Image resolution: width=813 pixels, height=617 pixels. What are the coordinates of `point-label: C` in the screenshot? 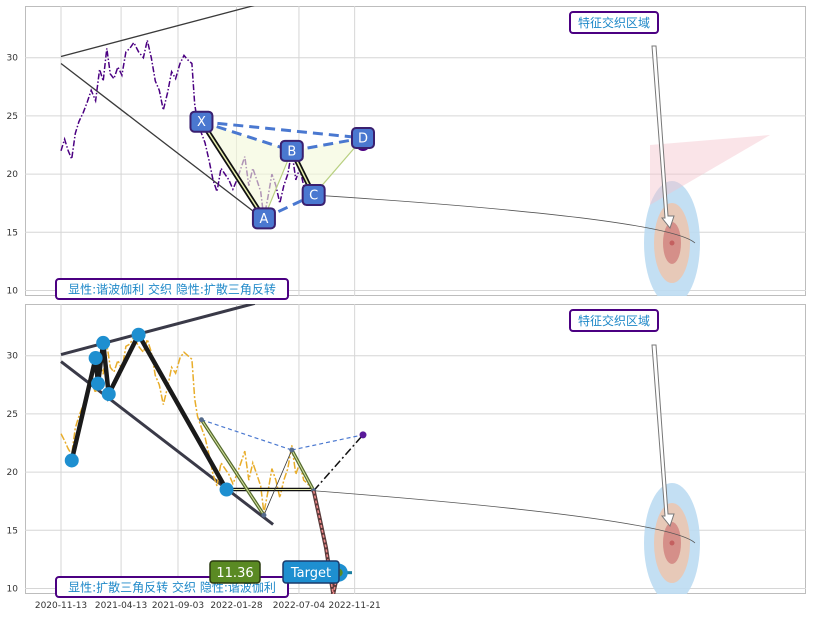 It's located at (313, 196).